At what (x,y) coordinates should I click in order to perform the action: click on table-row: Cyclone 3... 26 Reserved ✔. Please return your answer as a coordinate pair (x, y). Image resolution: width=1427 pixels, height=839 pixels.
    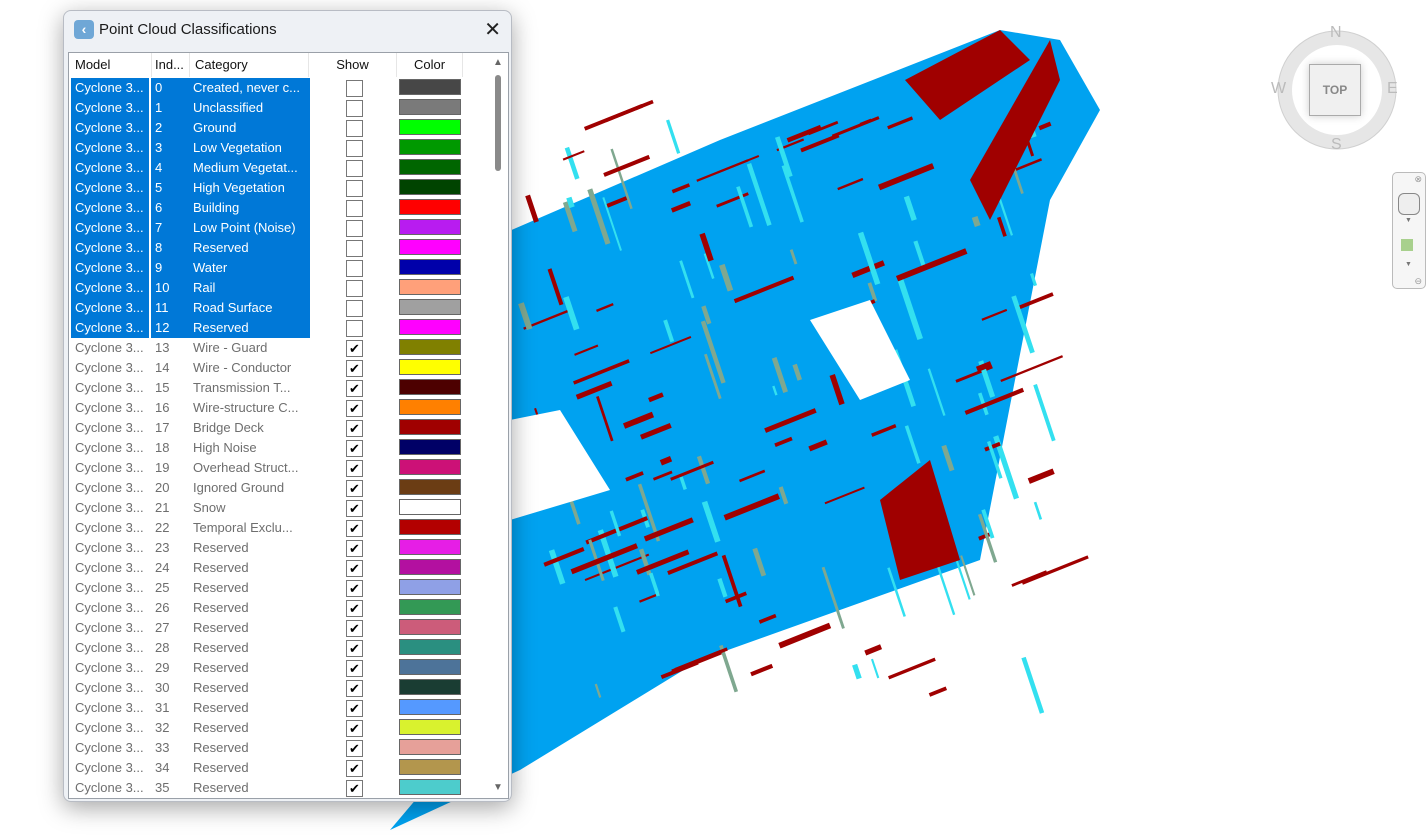
    Looking at the image, I should click on (281, 608).